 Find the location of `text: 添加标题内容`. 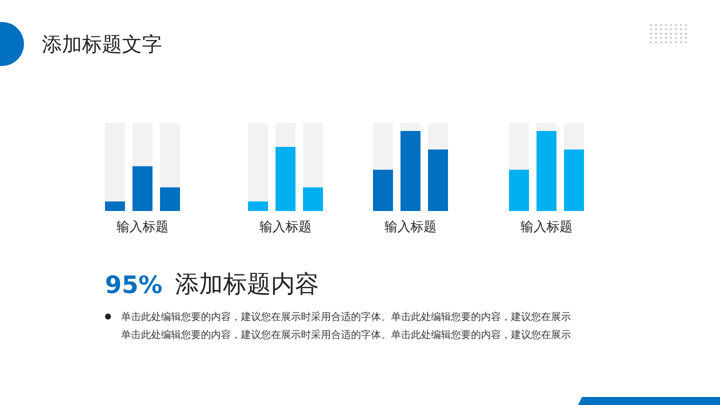

text: 添加标题内容 is located at coordinates (247, 284).